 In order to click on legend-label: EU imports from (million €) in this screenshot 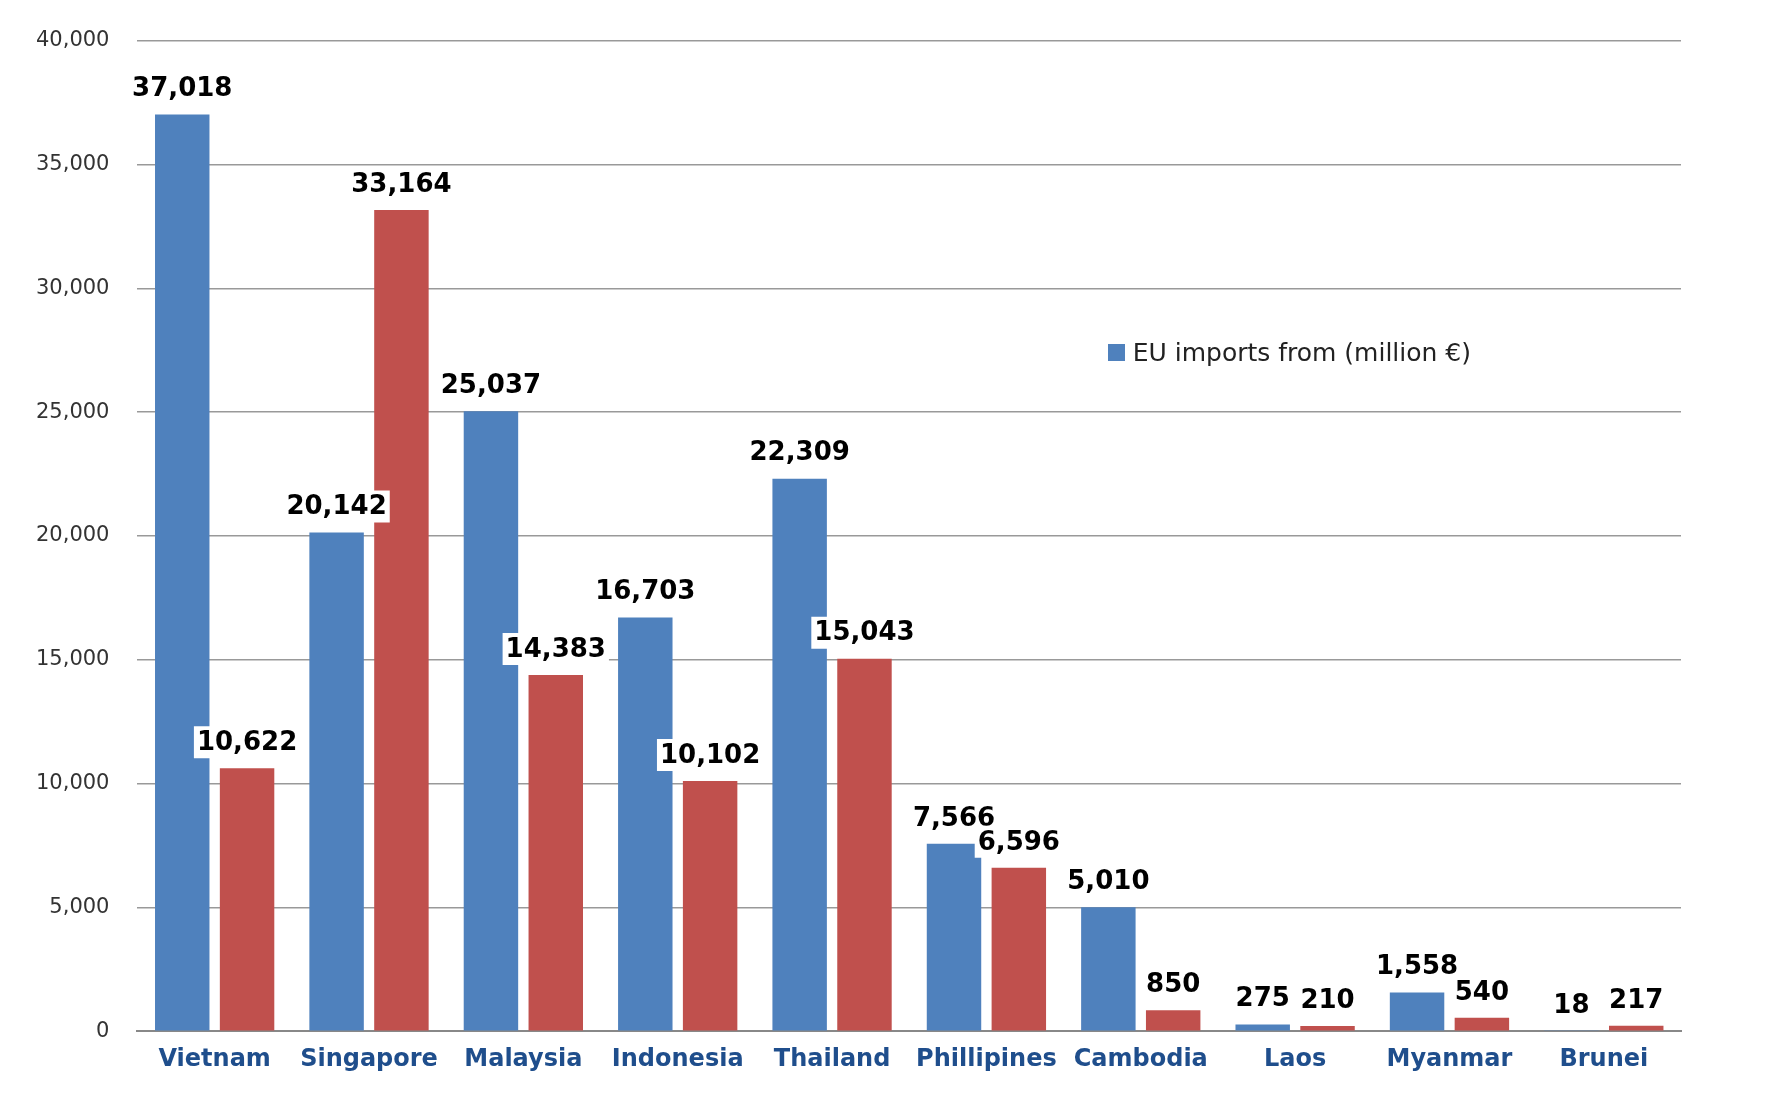, I will do `click(1301, 352)`.